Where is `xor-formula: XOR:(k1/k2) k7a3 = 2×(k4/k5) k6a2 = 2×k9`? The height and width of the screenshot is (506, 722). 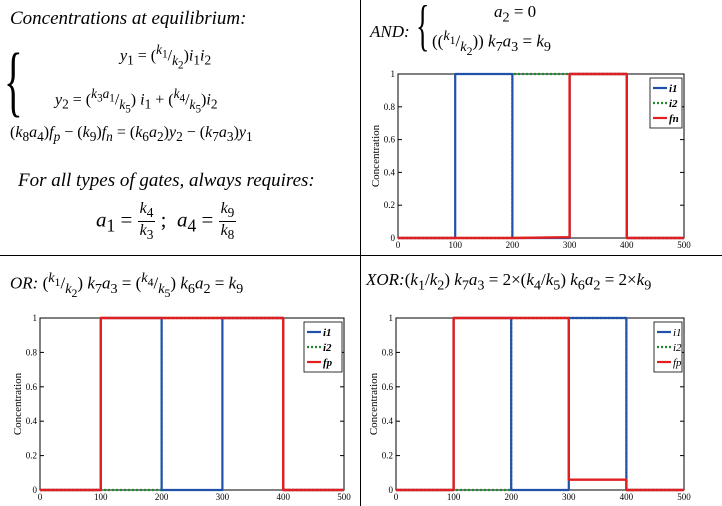 xor-formula: XOR:(k1/k2) k7a3 = 2×(k4/k5) k6a2 = 2×k9 is located at coordinates (509, 282).